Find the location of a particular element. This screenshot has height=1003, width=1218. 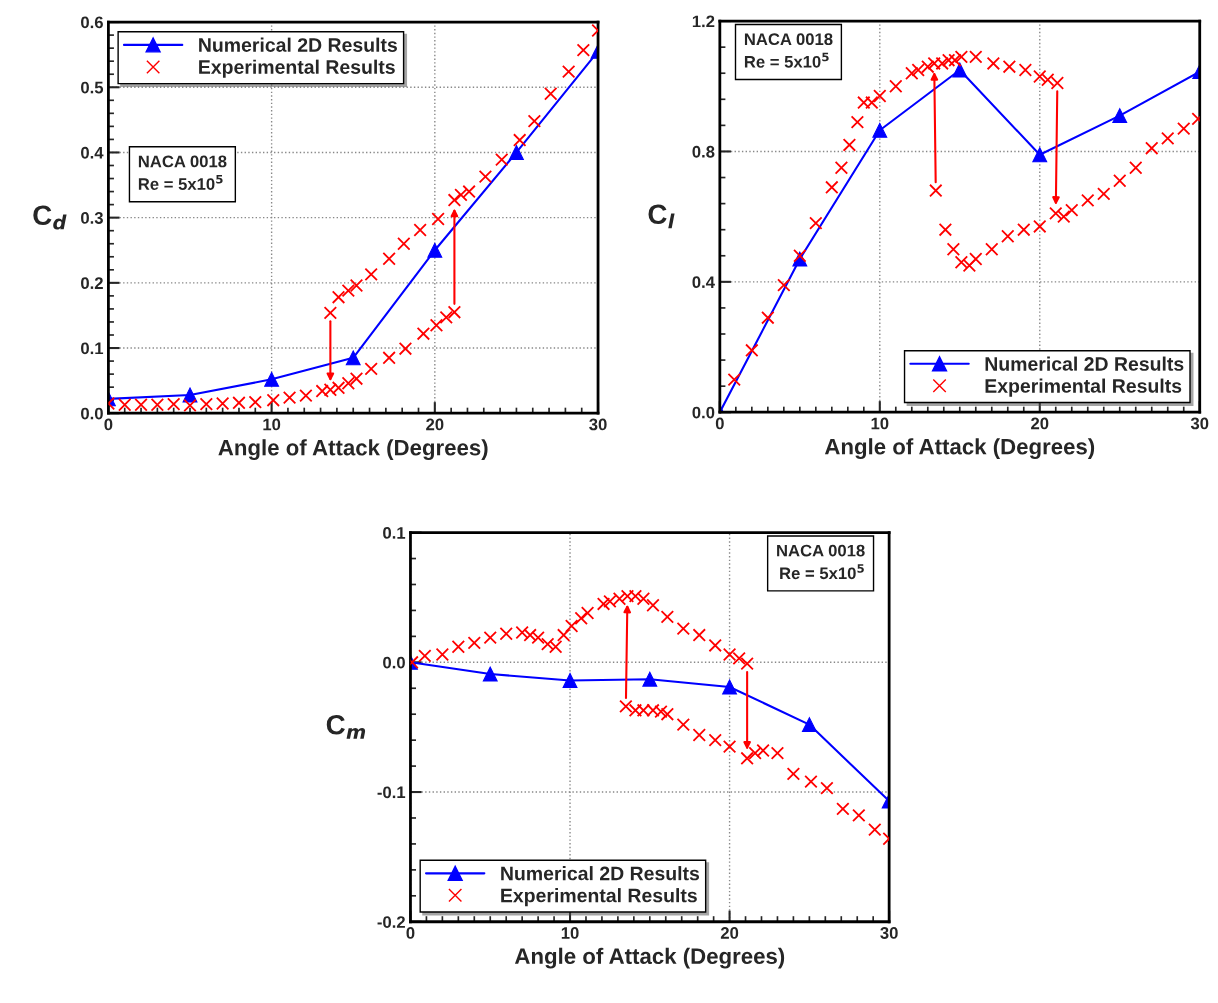

y-tick-label: -0.2 is located at coordinates (391, 922).